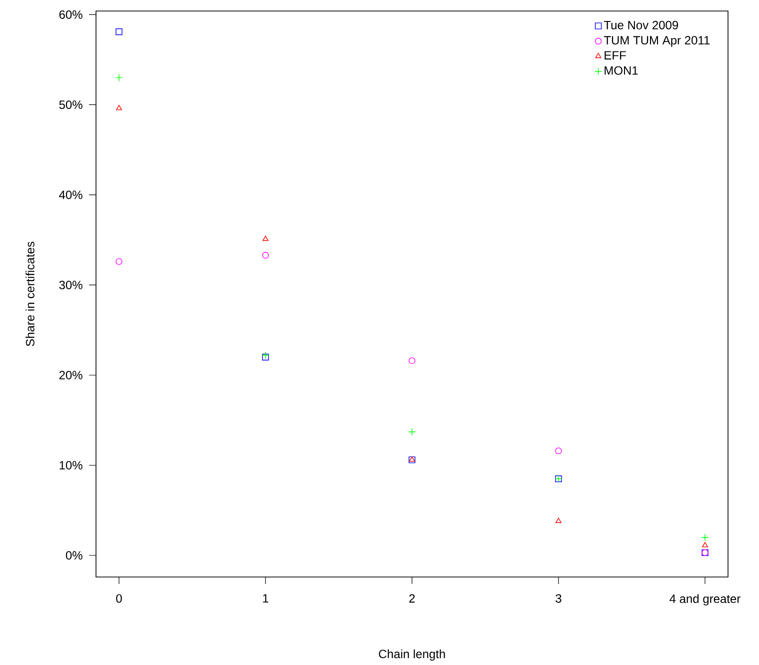  I want to click on y-axis-title: Share in certificates, so click(30, 294).